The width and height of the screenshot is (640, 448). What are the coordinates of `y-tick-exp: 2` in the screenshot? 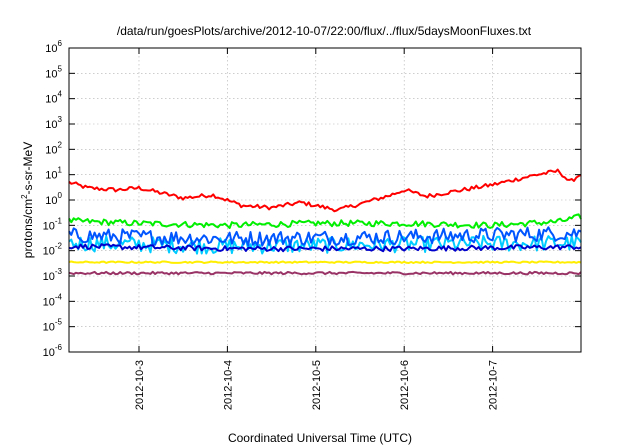 It's located at (60, 144).